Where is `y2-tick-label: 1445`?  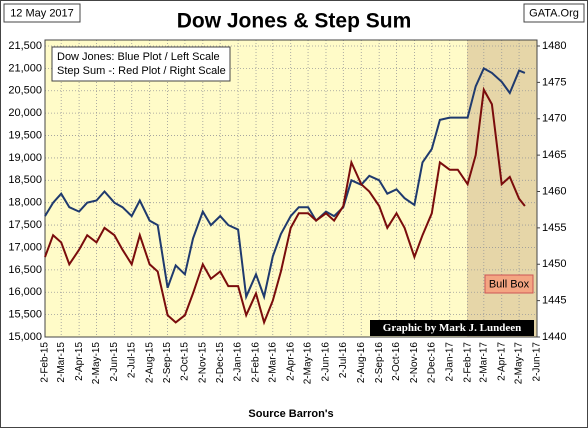 y2-tick-label: 1445 is located at coordinates (554, 301).